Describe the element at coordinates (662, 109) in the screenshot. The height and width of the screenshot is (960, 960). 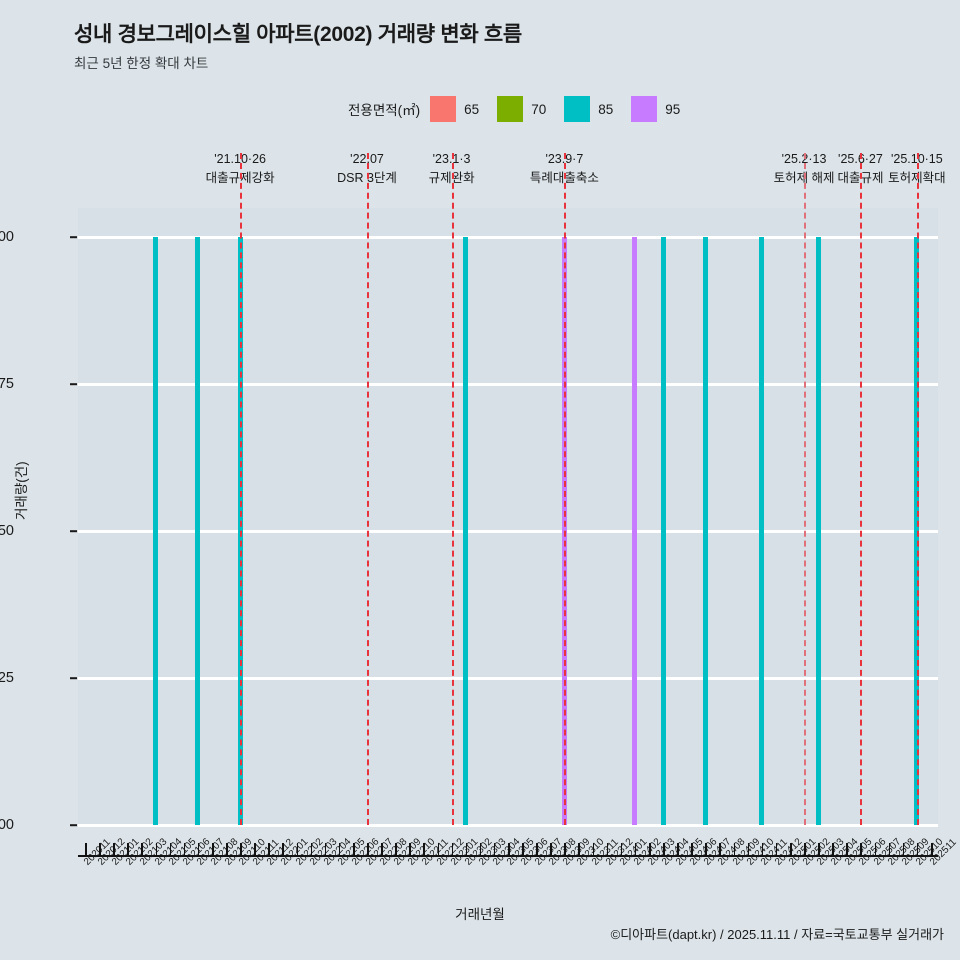
I see `legend-item-95: 95` at that location.